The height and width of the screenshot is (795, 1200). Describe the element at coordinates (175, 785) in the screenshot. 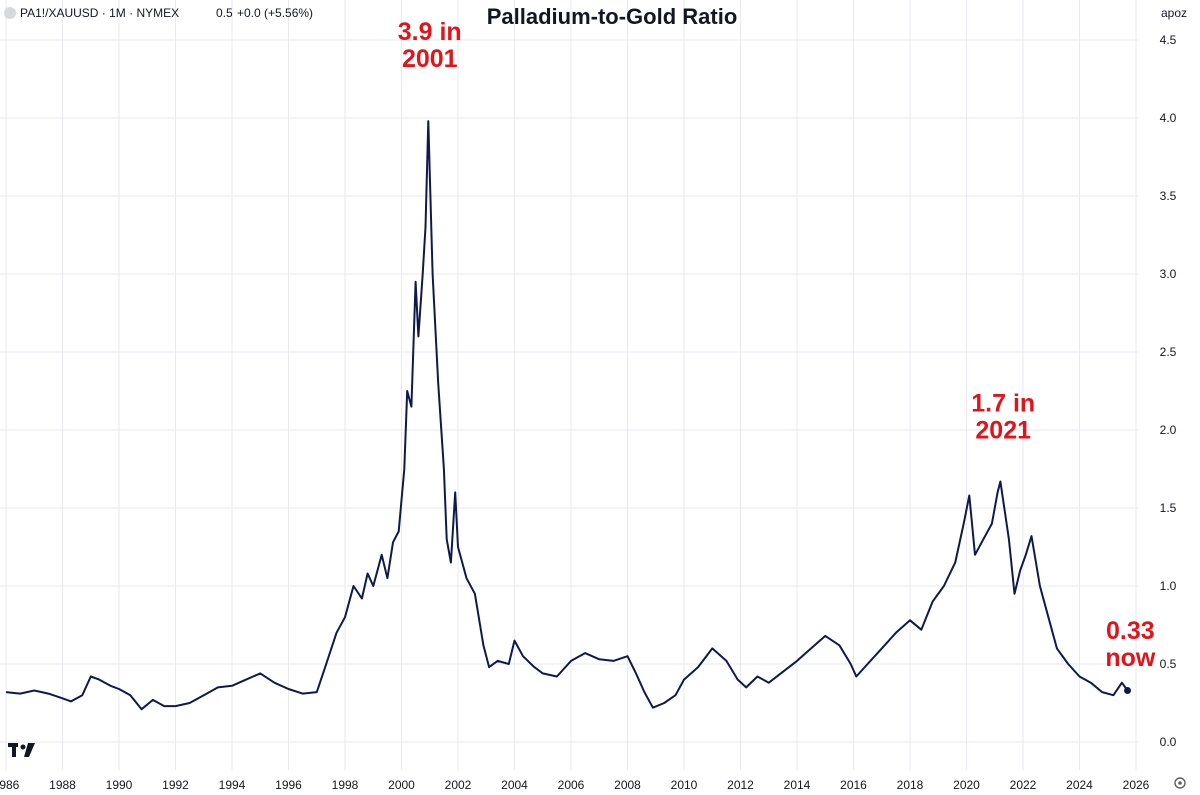

I see `x-tick-label: 1992` at that location.